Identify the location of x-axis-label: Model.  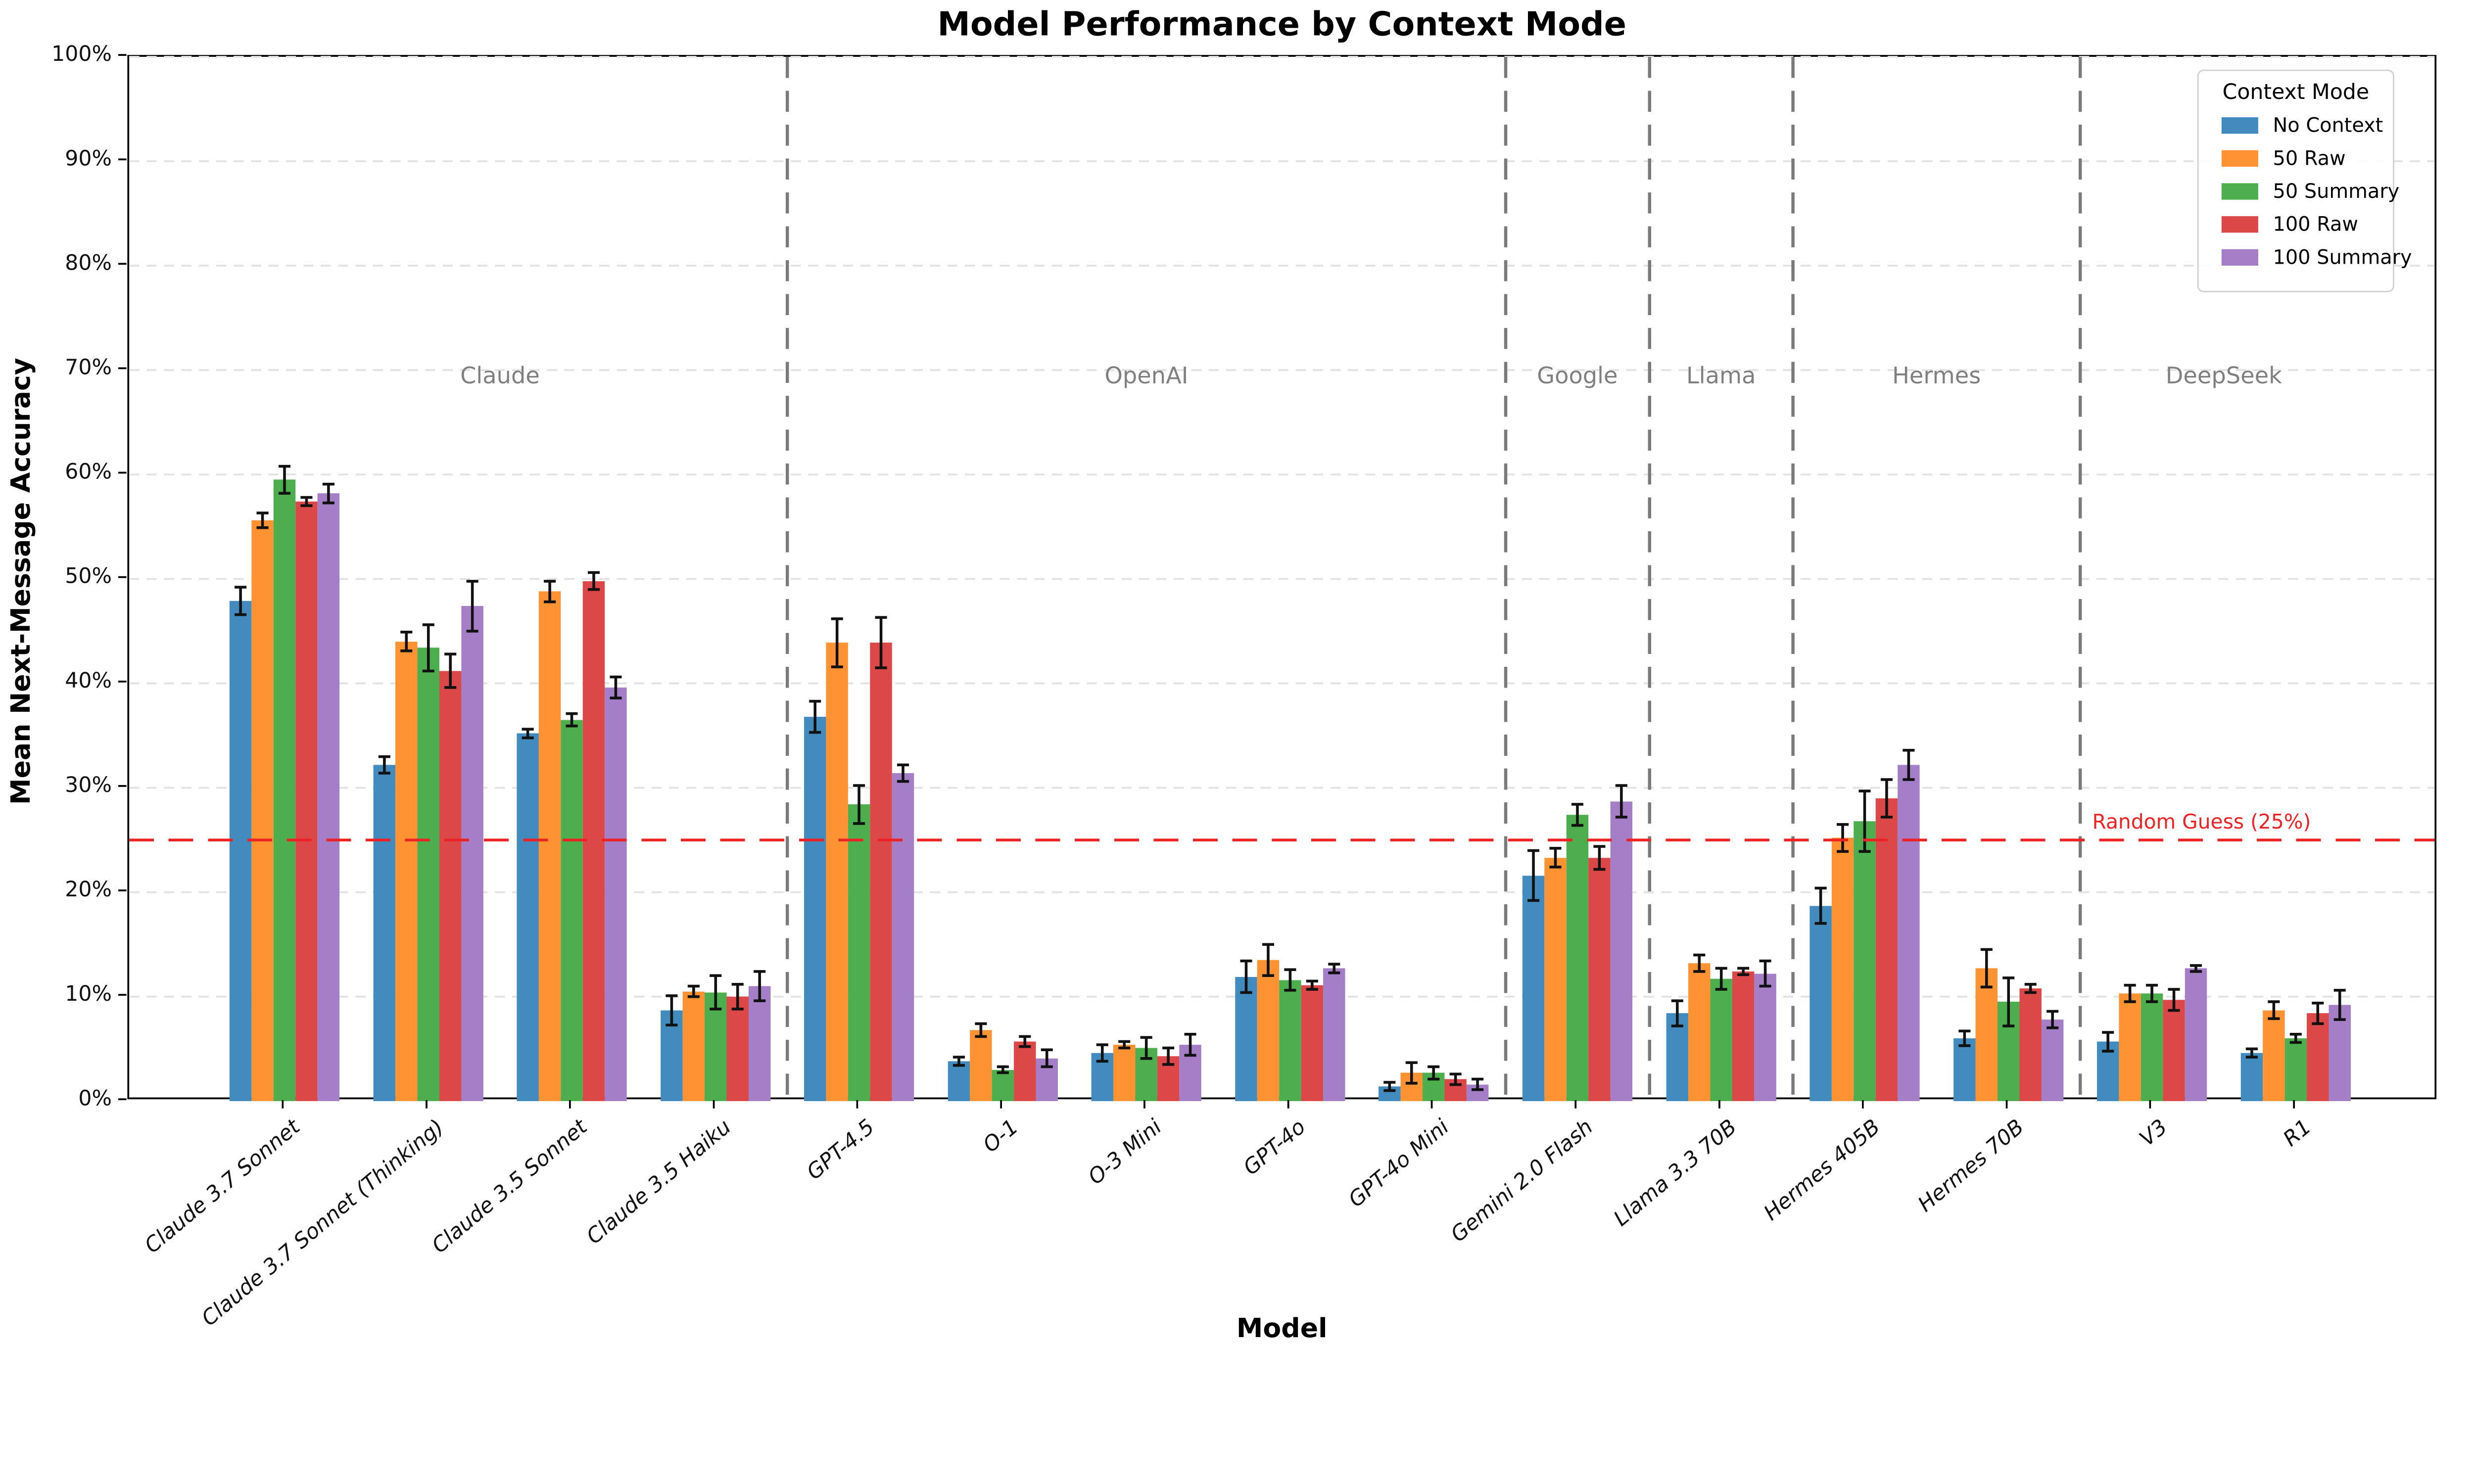
(1282, 1328).